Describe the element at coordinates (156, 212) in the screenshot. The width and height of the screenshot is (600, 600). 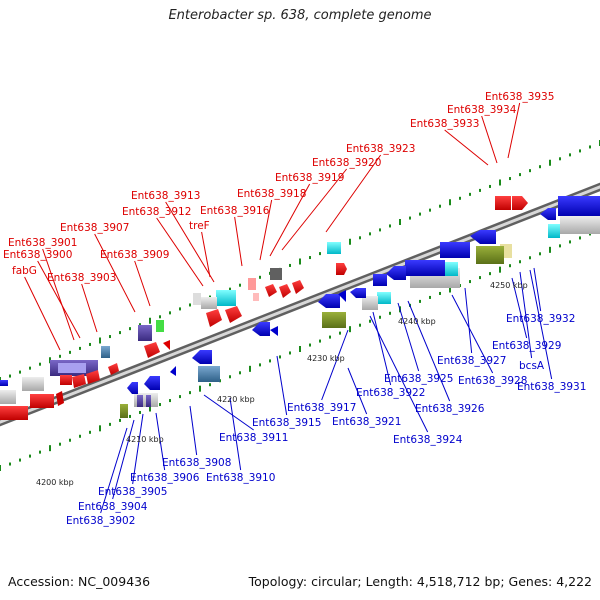
I see `label-ent638-3912: Ent638_3912` at that location.